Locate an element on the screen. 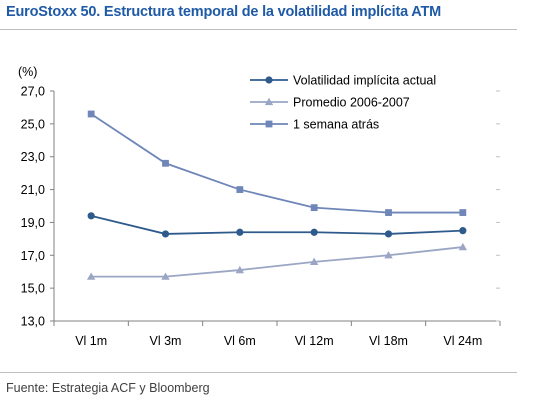 The height and width of the screenshot is (409, 545). y-tick-label: 13,0 is located at coordinates (33, 322).